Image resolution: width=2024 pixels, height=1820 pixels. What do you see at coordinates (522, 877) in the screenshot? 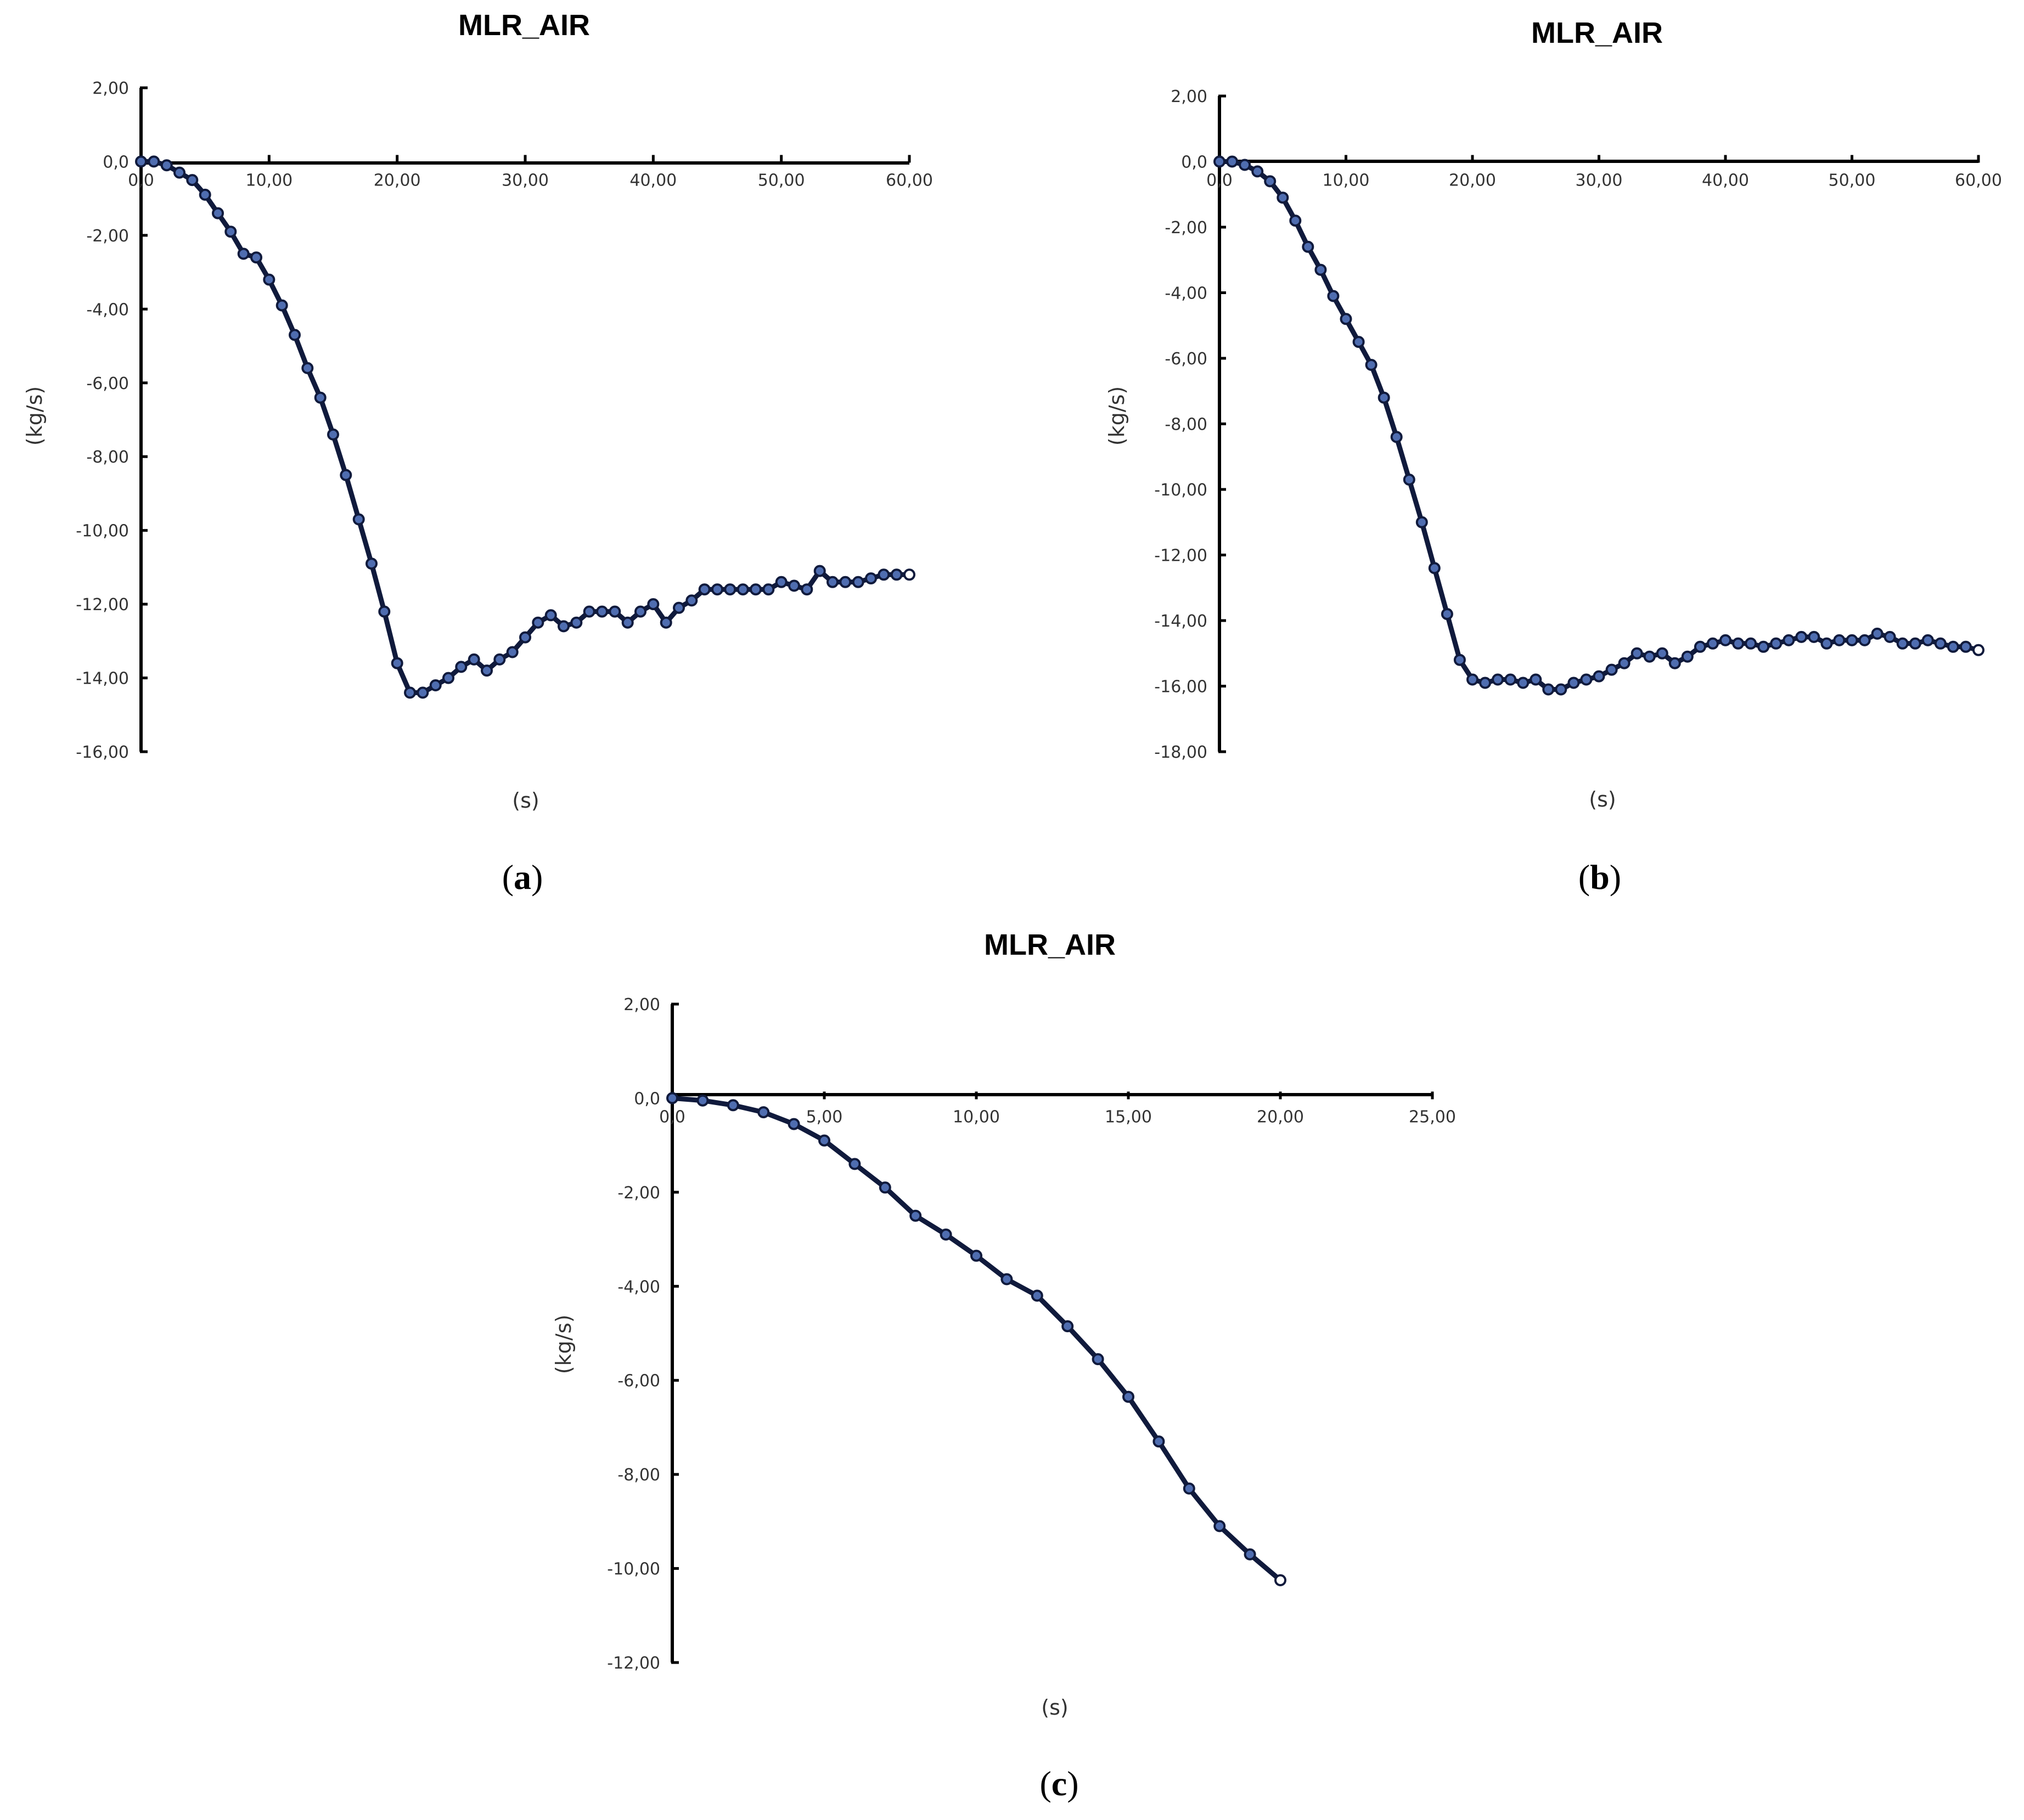
I see `panel-label-a: (a)` at bounding box center [522, 877].